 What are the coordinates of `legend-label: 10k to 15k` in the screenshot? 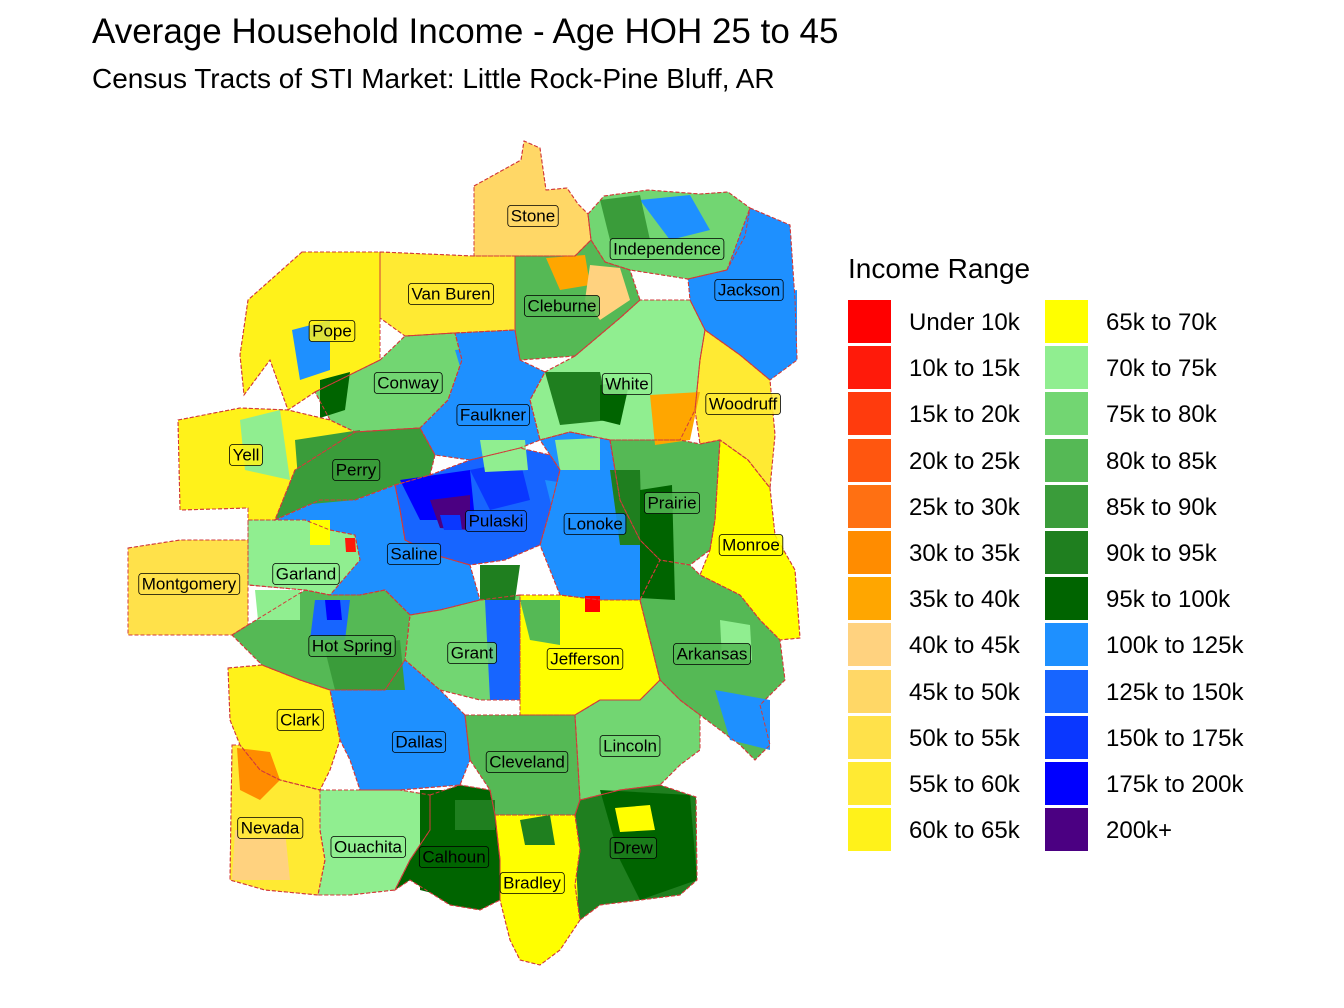 It's located at (964, 369).